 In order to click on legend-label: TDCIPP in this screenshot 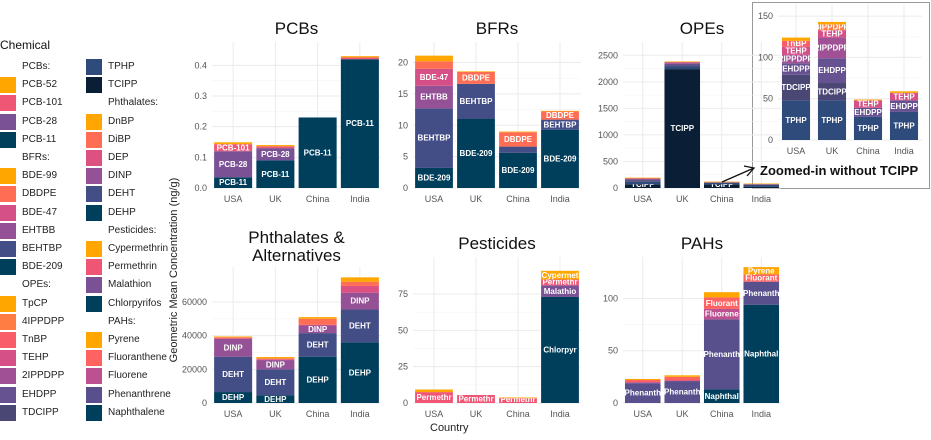, I will do `click(40, 412)`.